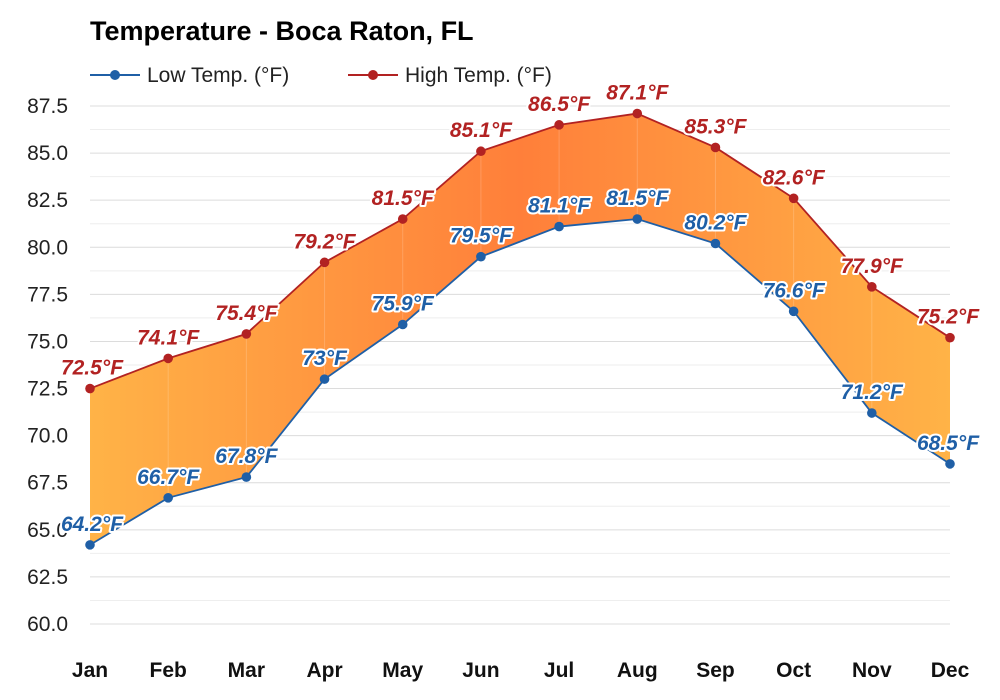 The image size is (1000, 700). I want to click on y-tick-label: 60.0, so click(47, 624).